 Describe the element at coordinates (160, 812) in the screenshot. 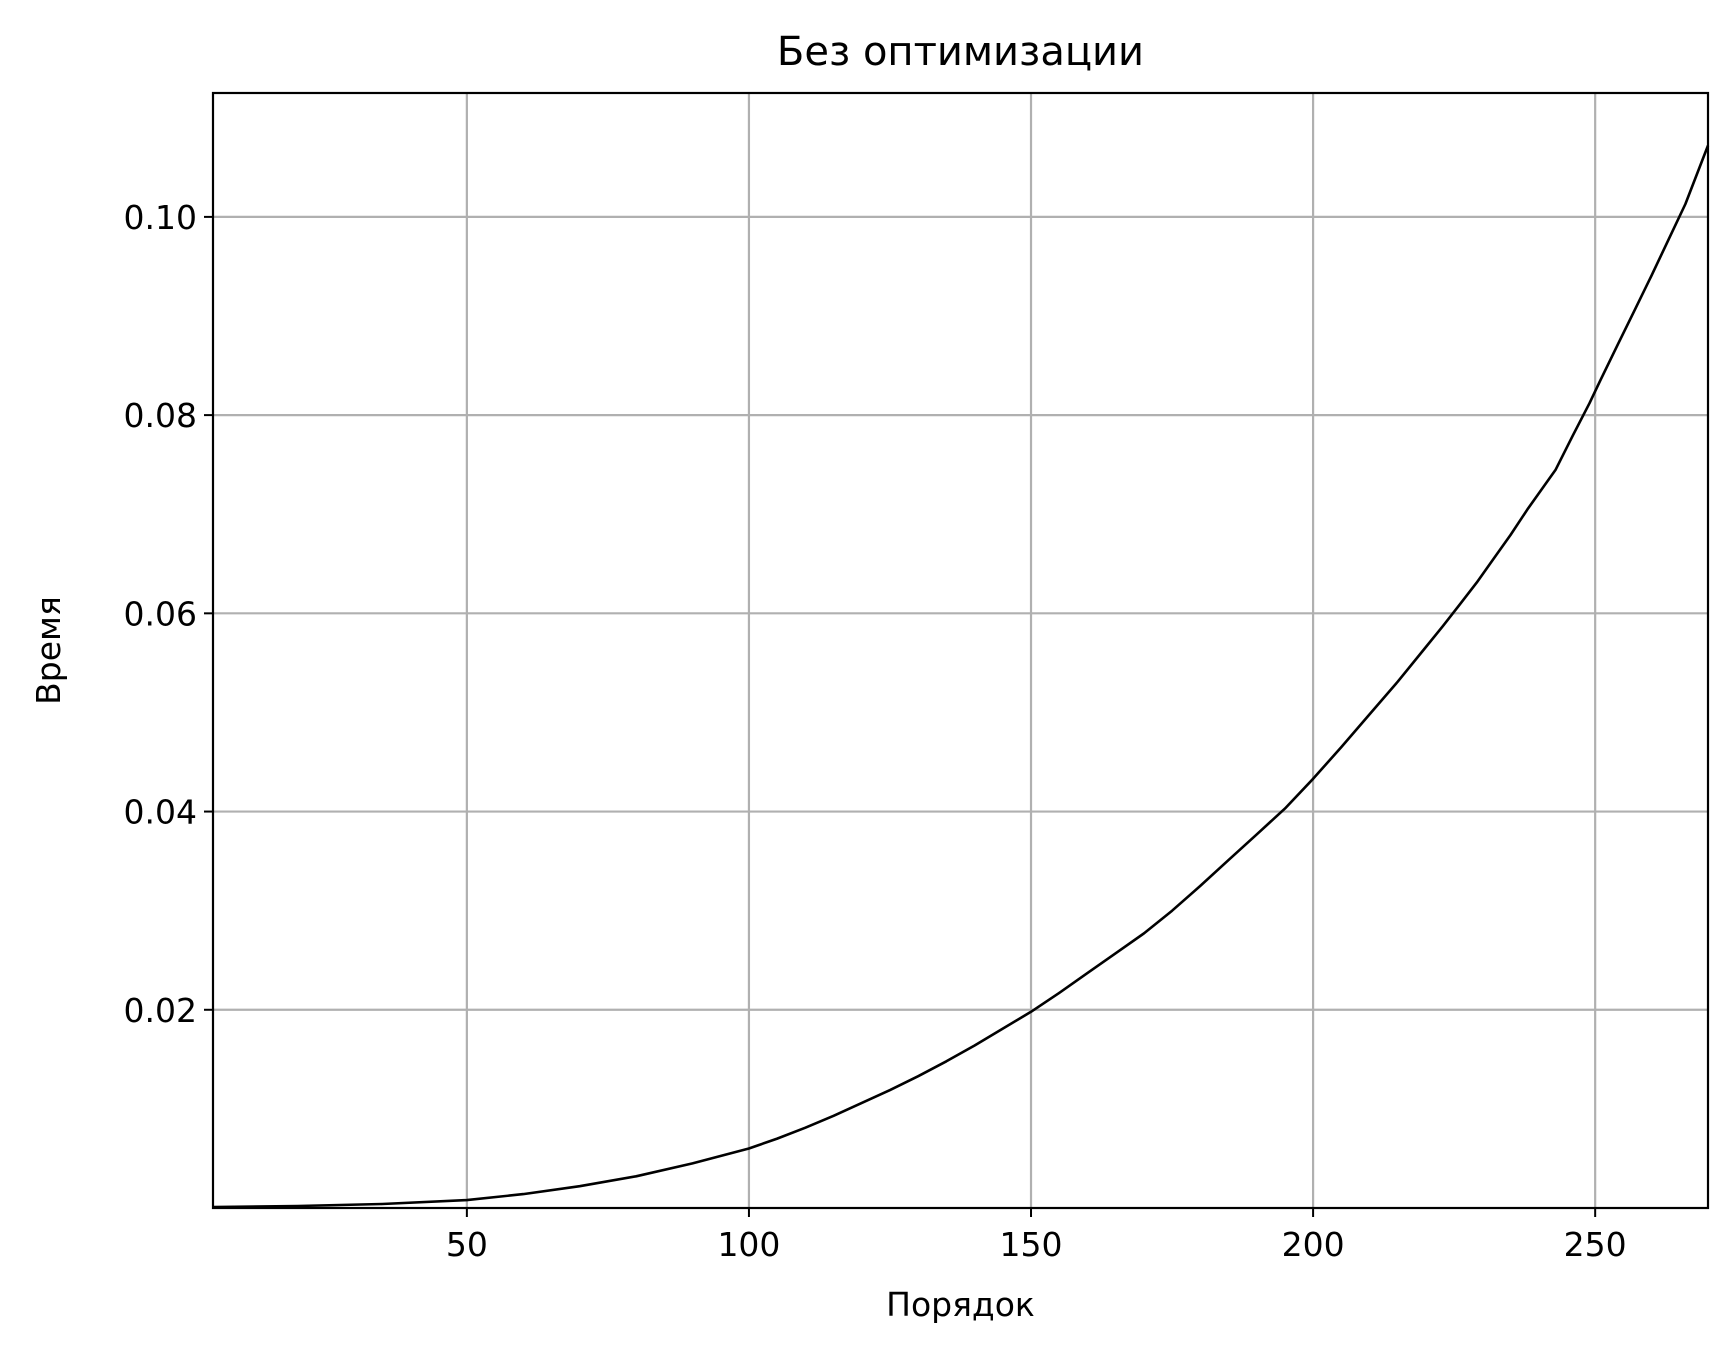

I see `y-tick-label: 0.04` at that location.